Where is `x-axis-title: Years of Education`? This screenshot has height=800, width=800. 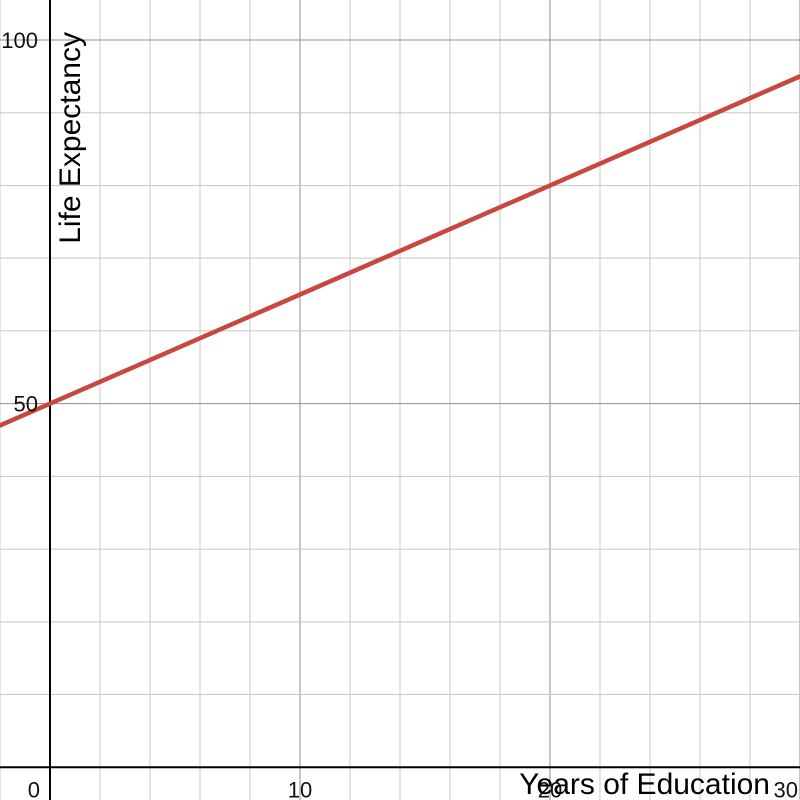 x-axis-title: Years of Education is located at coordinates (644, 784).